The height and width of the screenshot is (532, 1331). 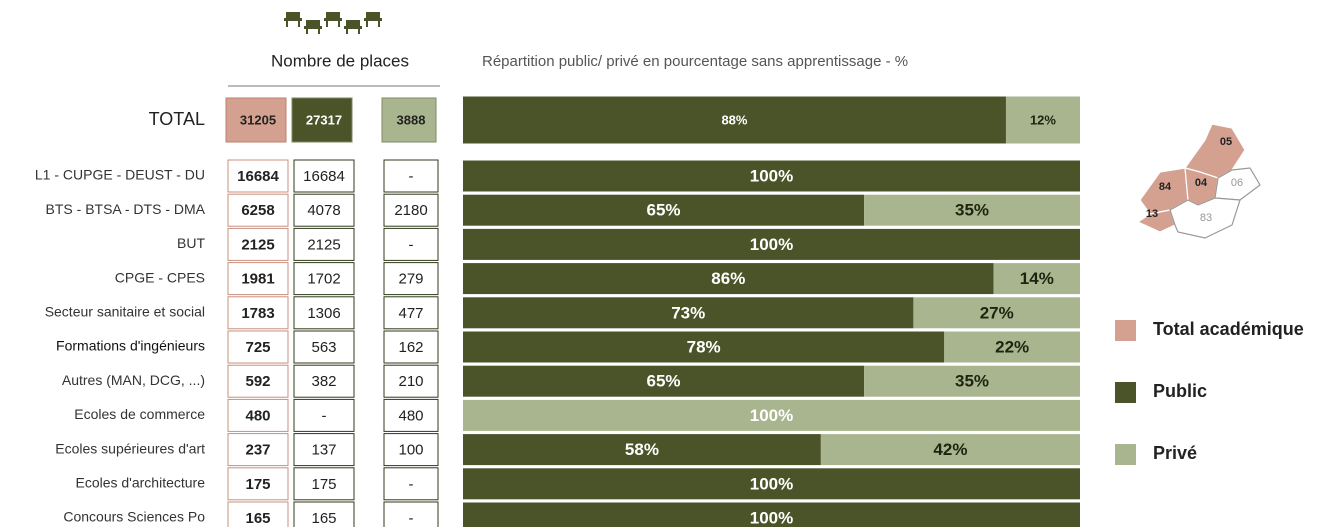 I want to click on total-value: 3888, so click(x=411, y=119).